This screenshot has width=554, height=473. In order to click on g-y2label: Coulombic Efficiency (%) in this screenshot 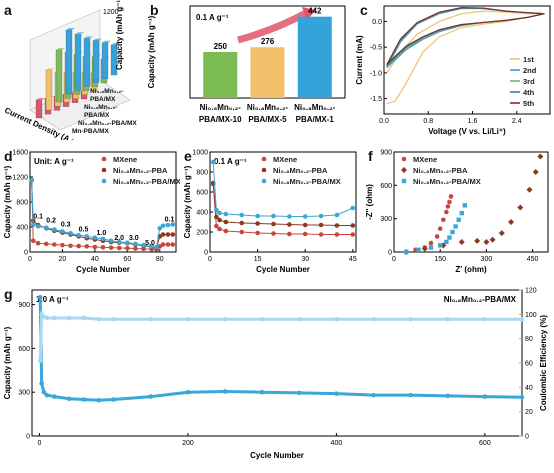, I will do `click(543, 363)`.